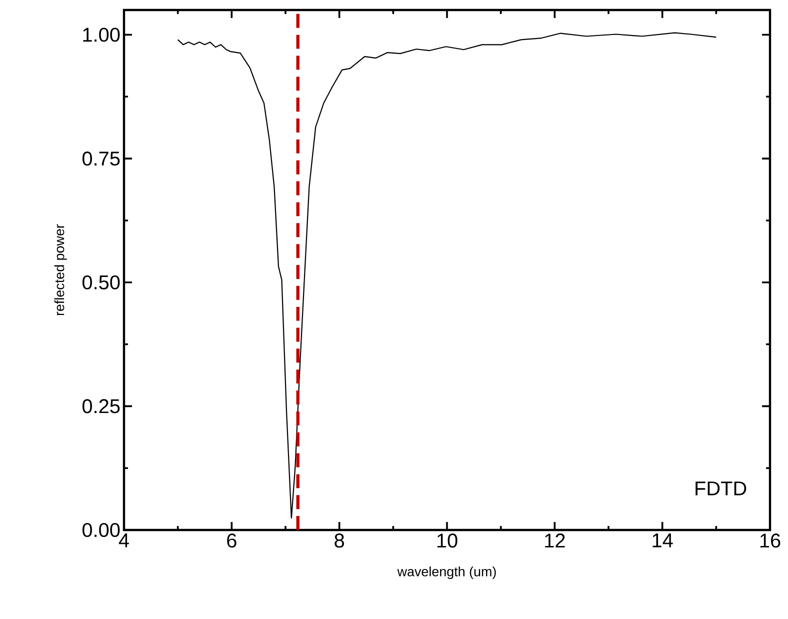 The image size is (788, 619). I want to click on annotation: FDTD, so click(721, 489).